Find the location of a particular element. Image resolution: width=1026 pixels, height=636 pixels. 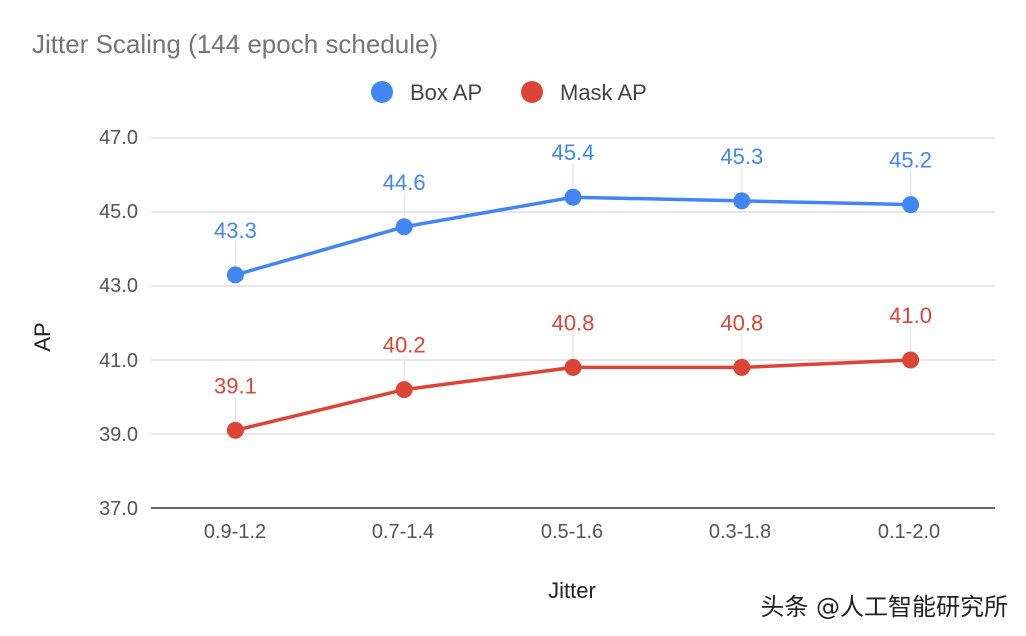

data-label-box-ap: 44.6 is located at coordinates (404, 182).